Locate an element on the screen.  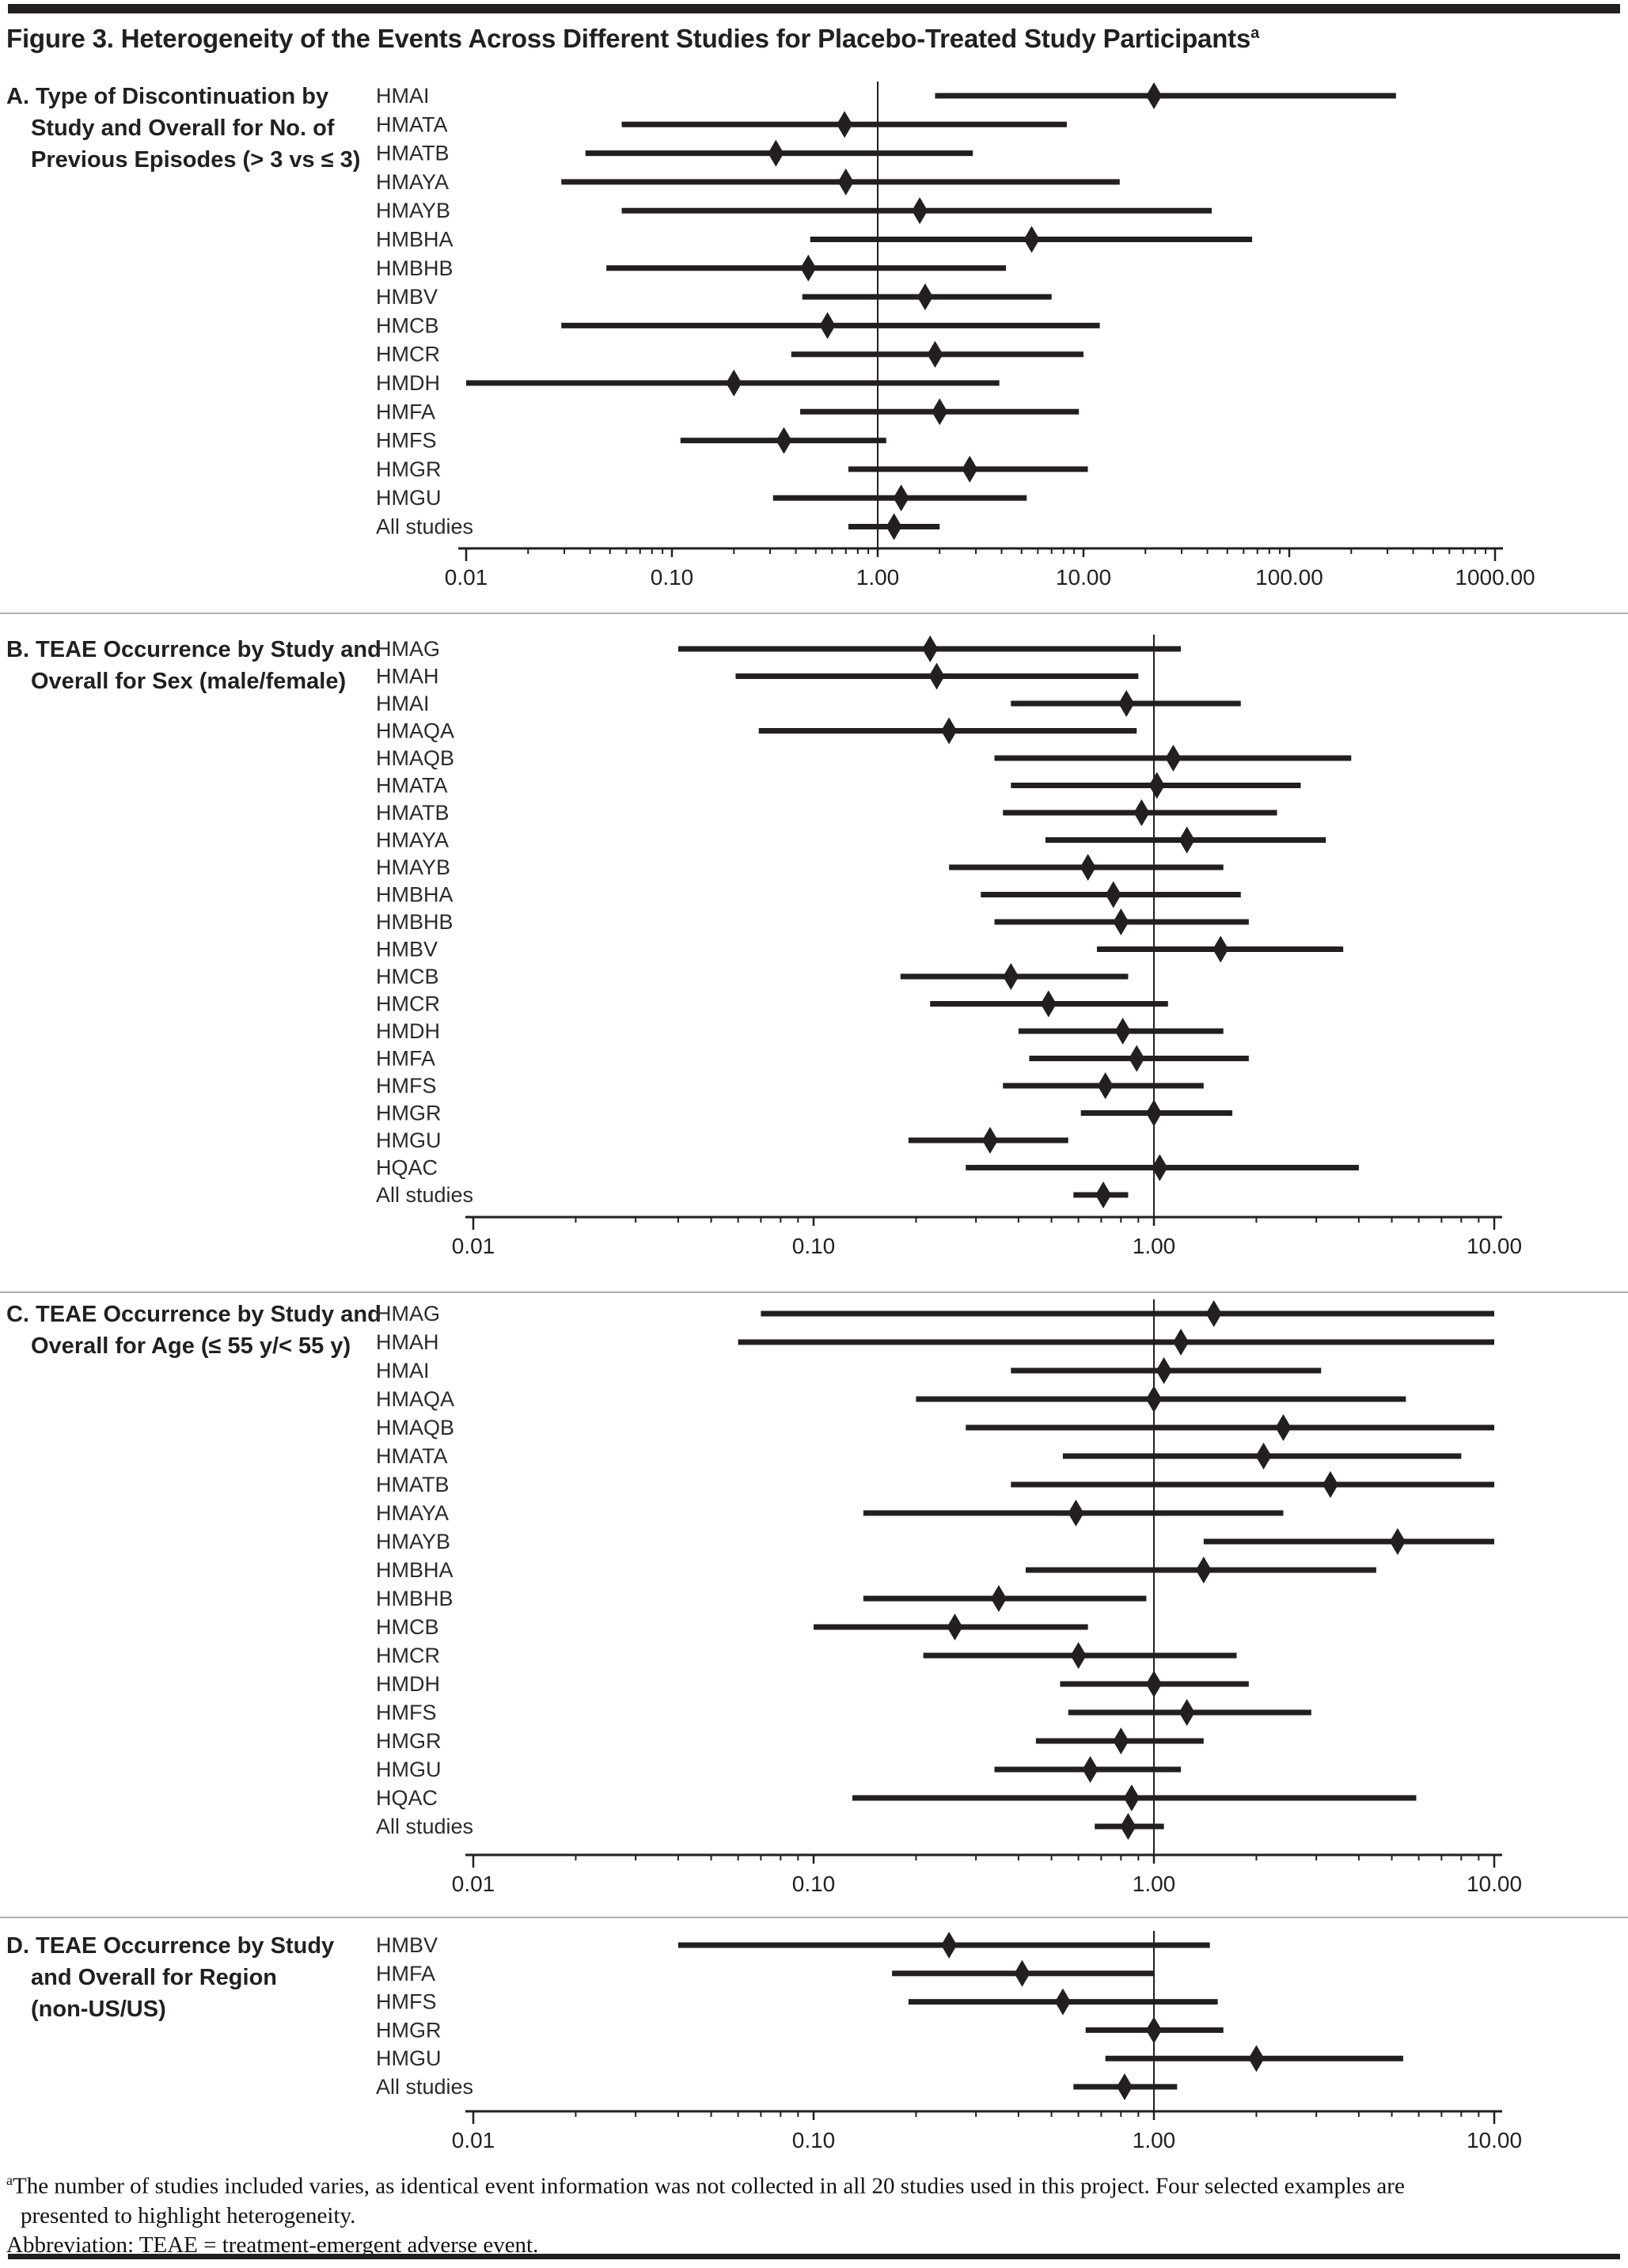
footnote-marker: a is located at coordinates (10, 2180).